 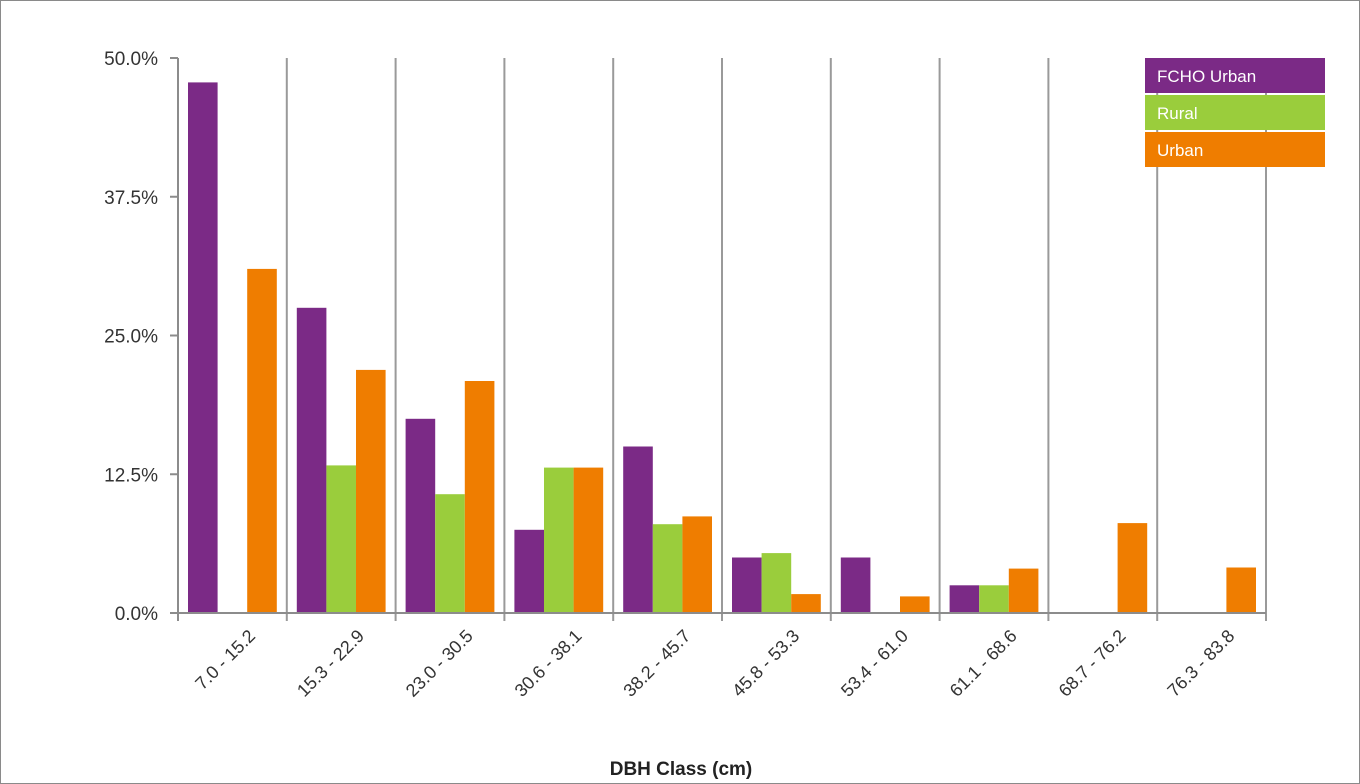 I want to click on x-tick-label: 38.2 - 45.7, so click(x=656, y=663).